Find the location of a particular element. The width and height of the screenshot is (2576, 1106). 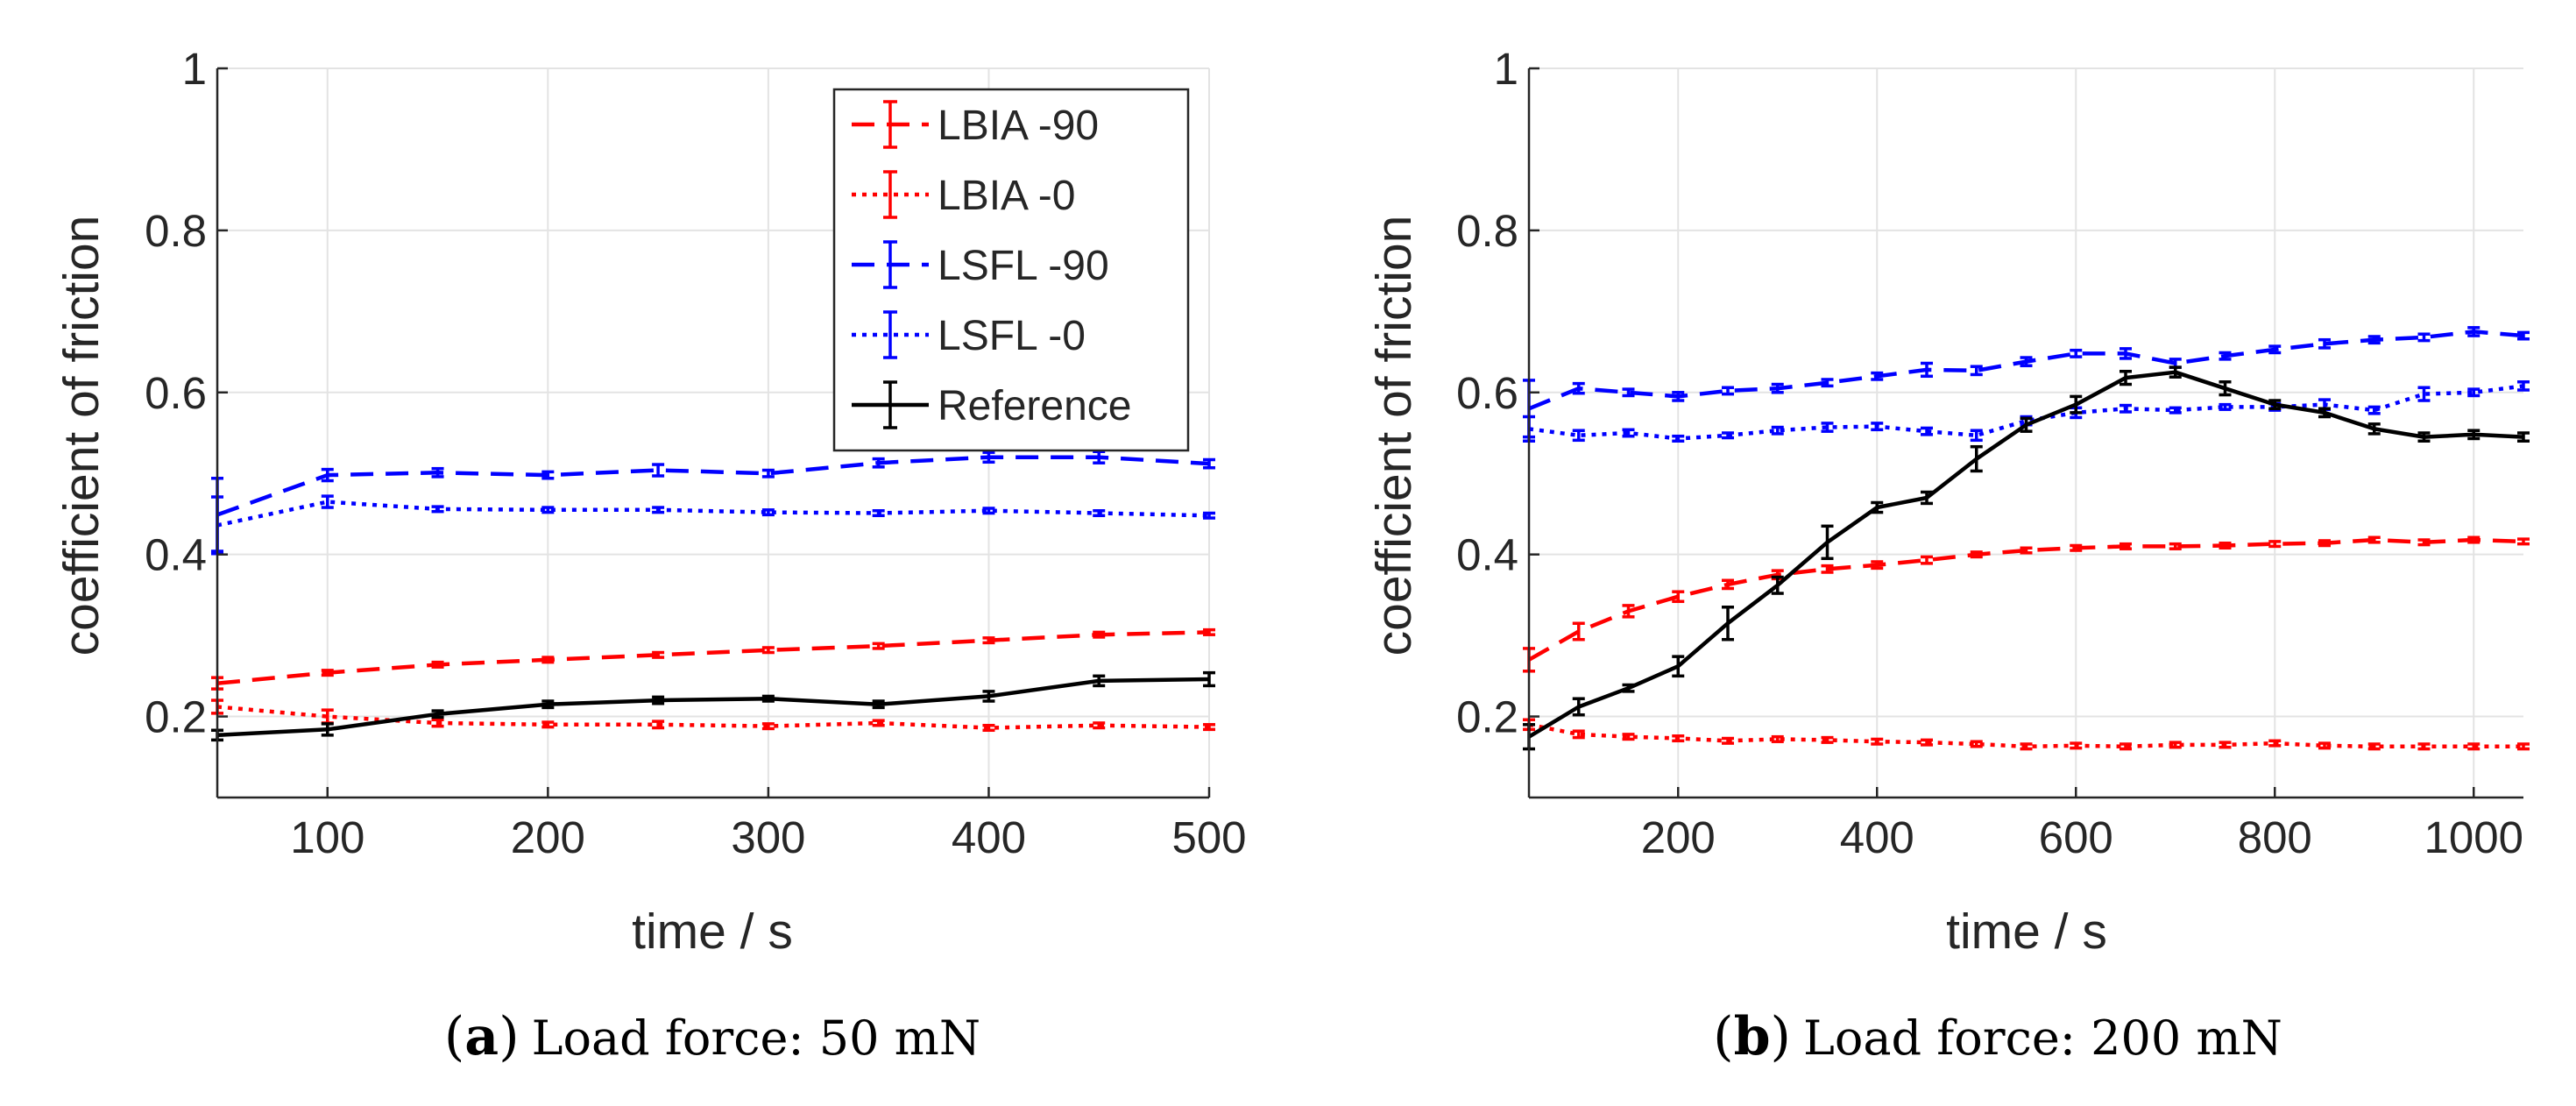

panel-a-series-lbia-90-line is located at coordinates (713, 657).